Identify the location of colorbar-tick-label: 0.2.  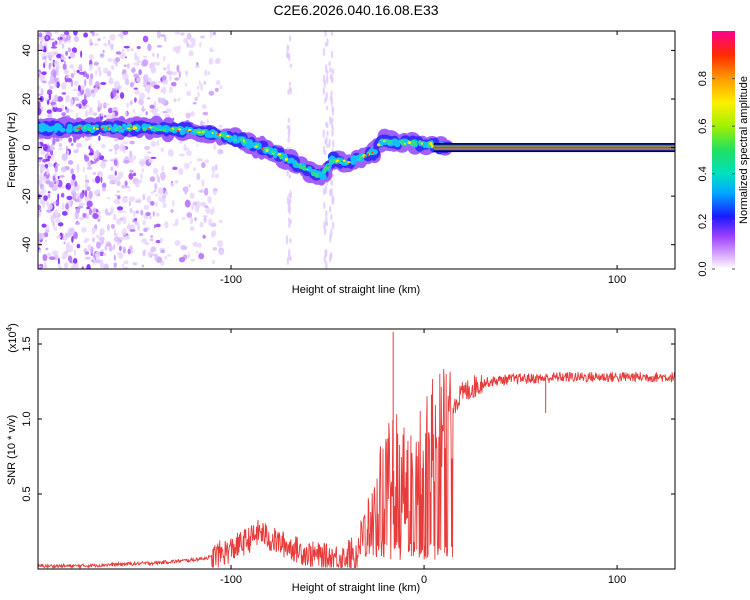
(703, 221).